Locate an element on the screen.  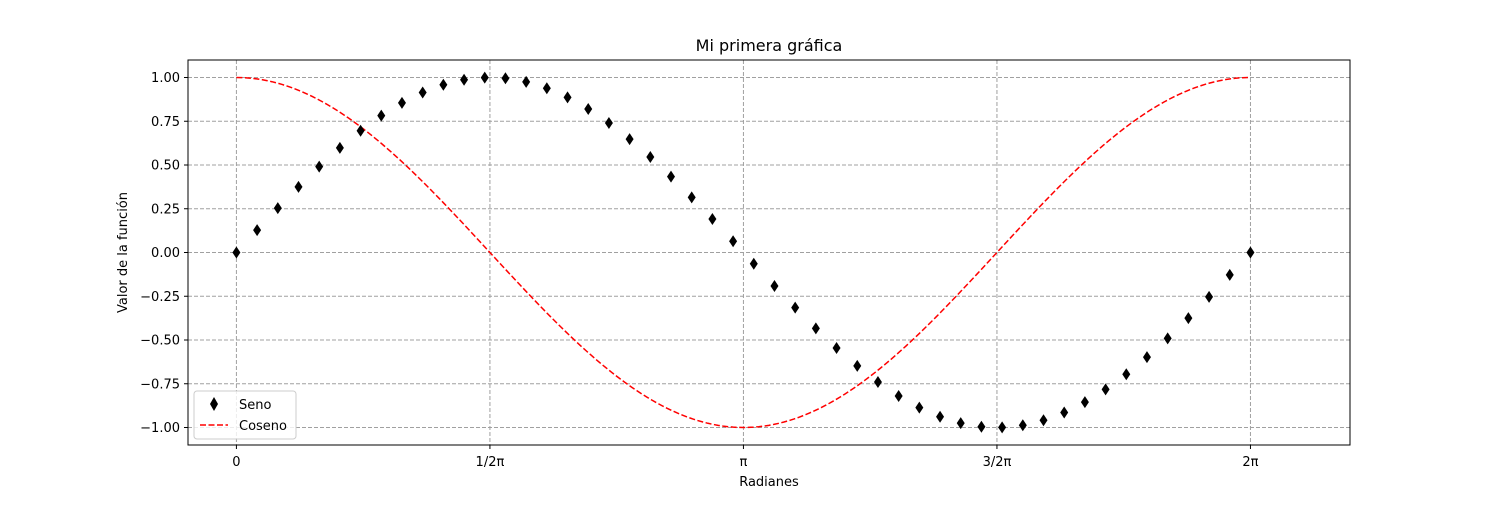
x-axis-label: Radianes is located at coordinates (769, 482).